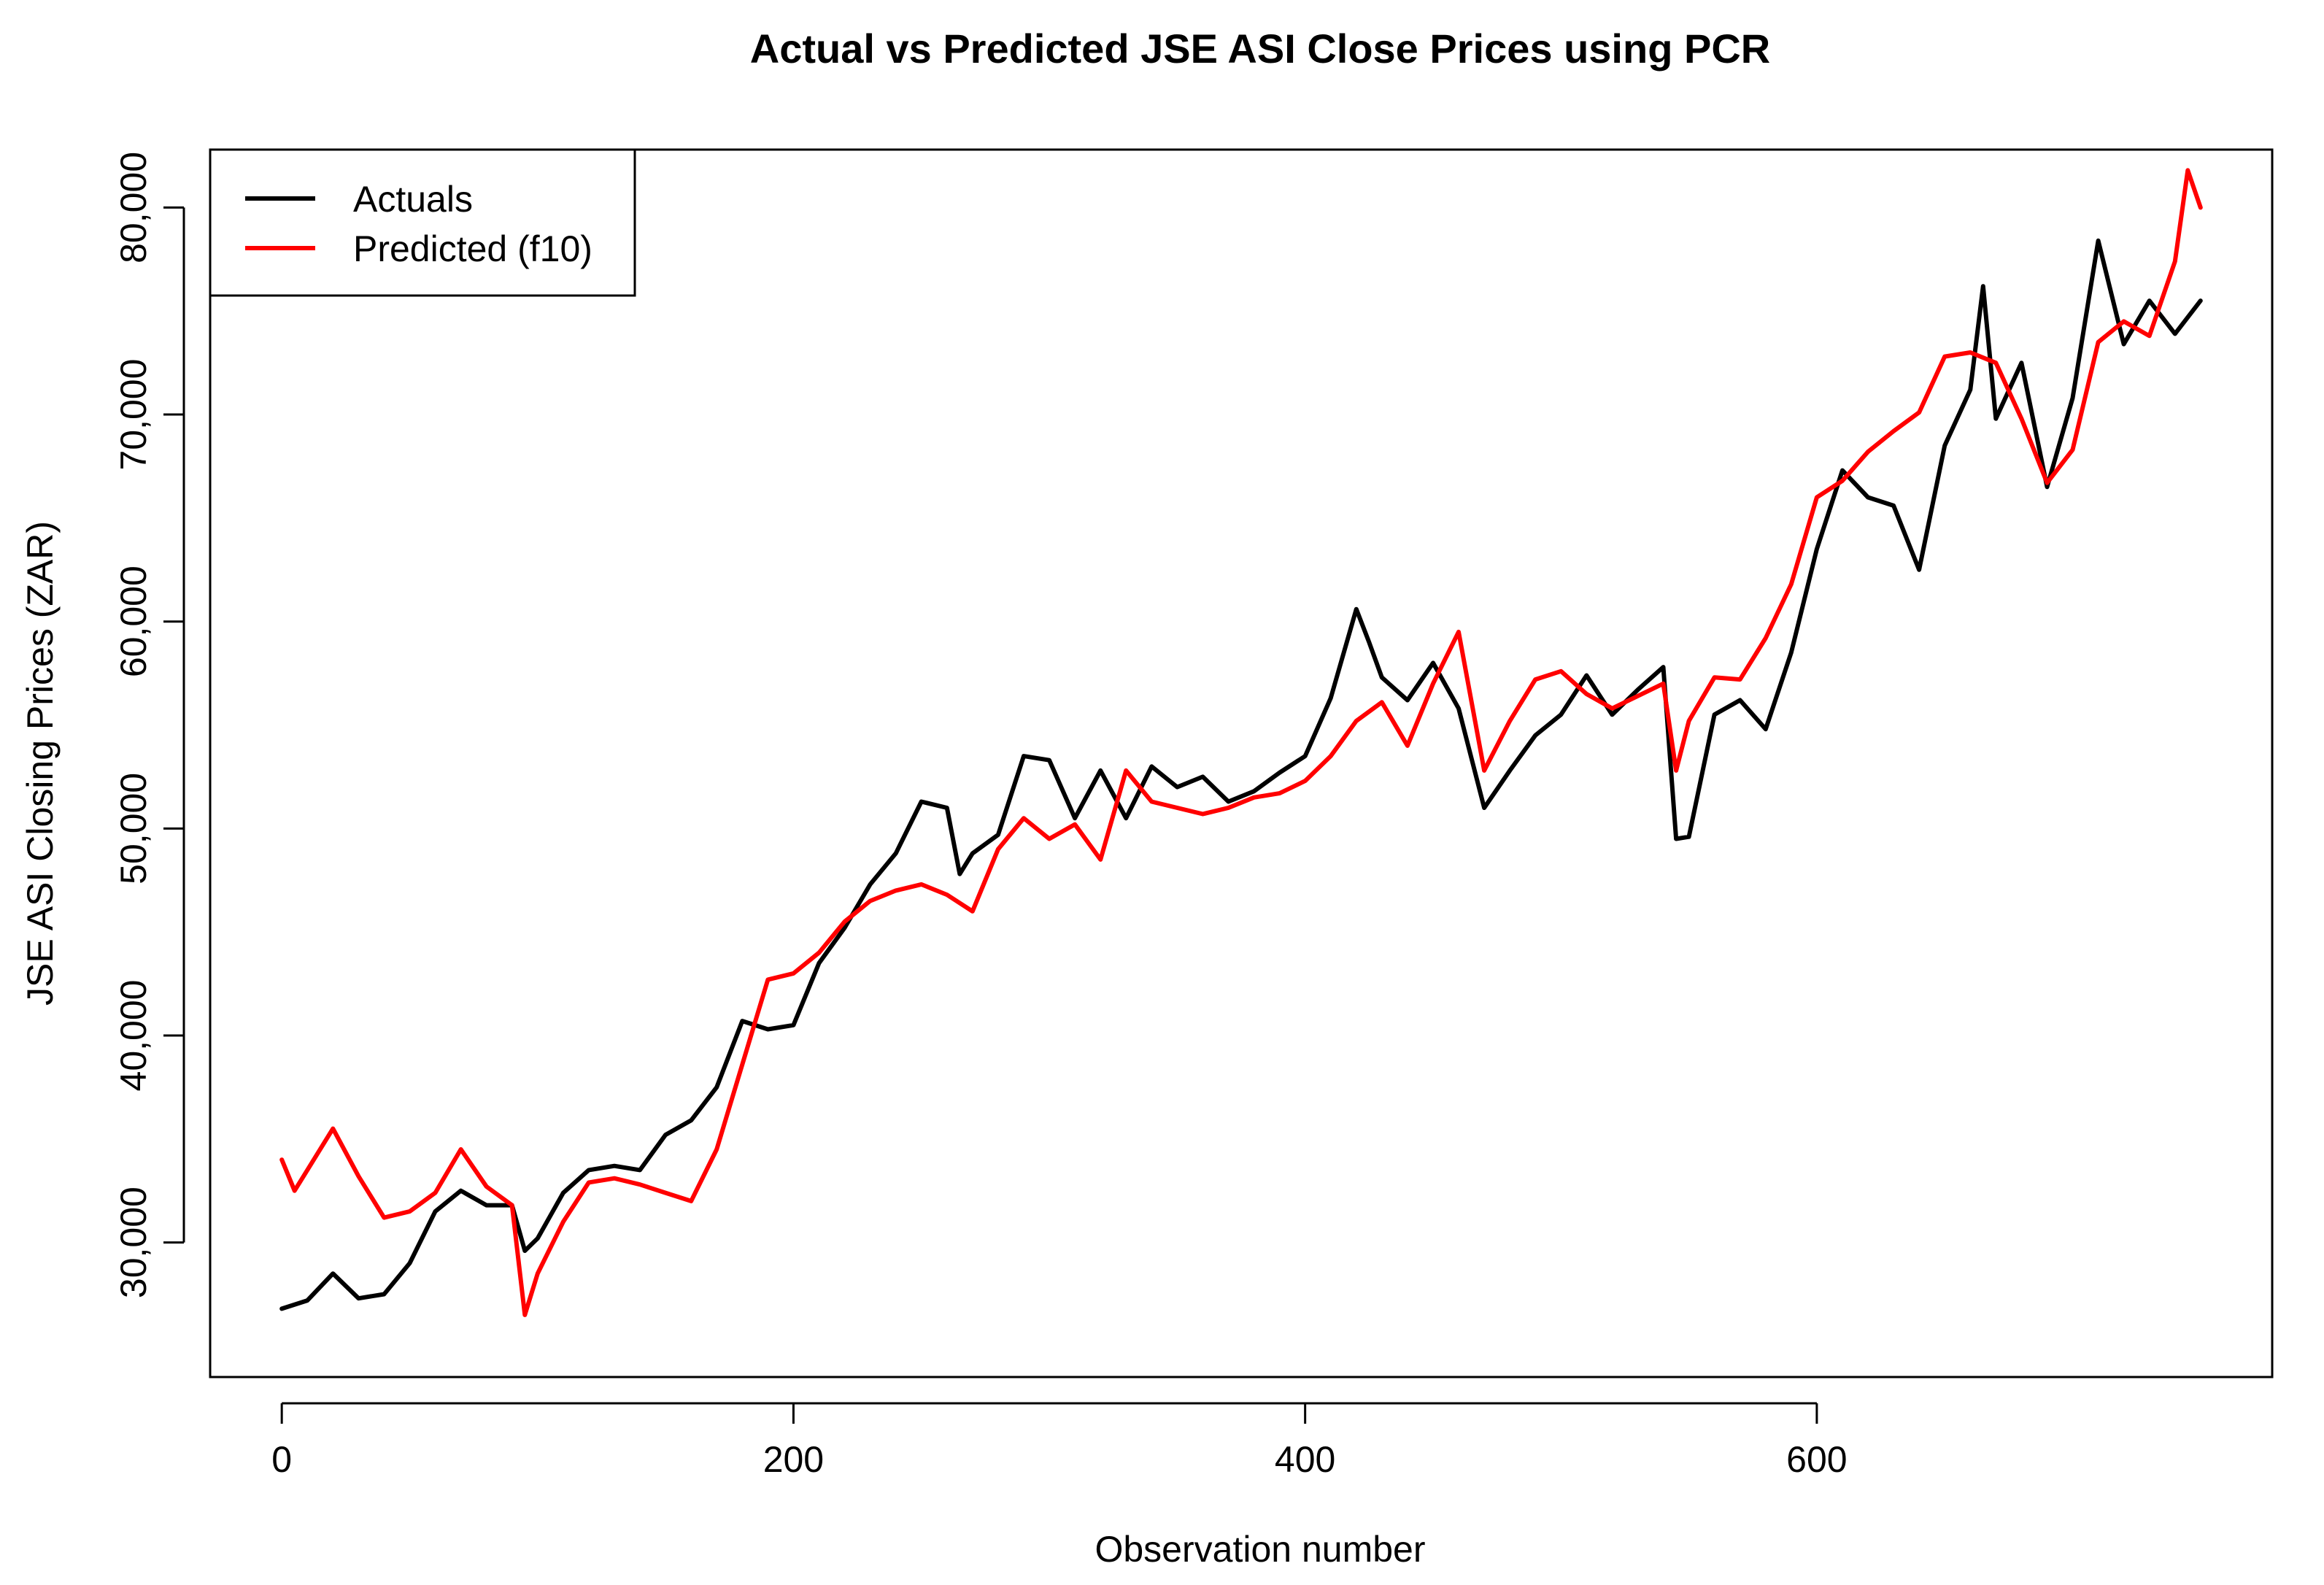  Describe the element at coordinates (133, 622) in the screenshot. I see `y-tick-label: 60,000` at that location.